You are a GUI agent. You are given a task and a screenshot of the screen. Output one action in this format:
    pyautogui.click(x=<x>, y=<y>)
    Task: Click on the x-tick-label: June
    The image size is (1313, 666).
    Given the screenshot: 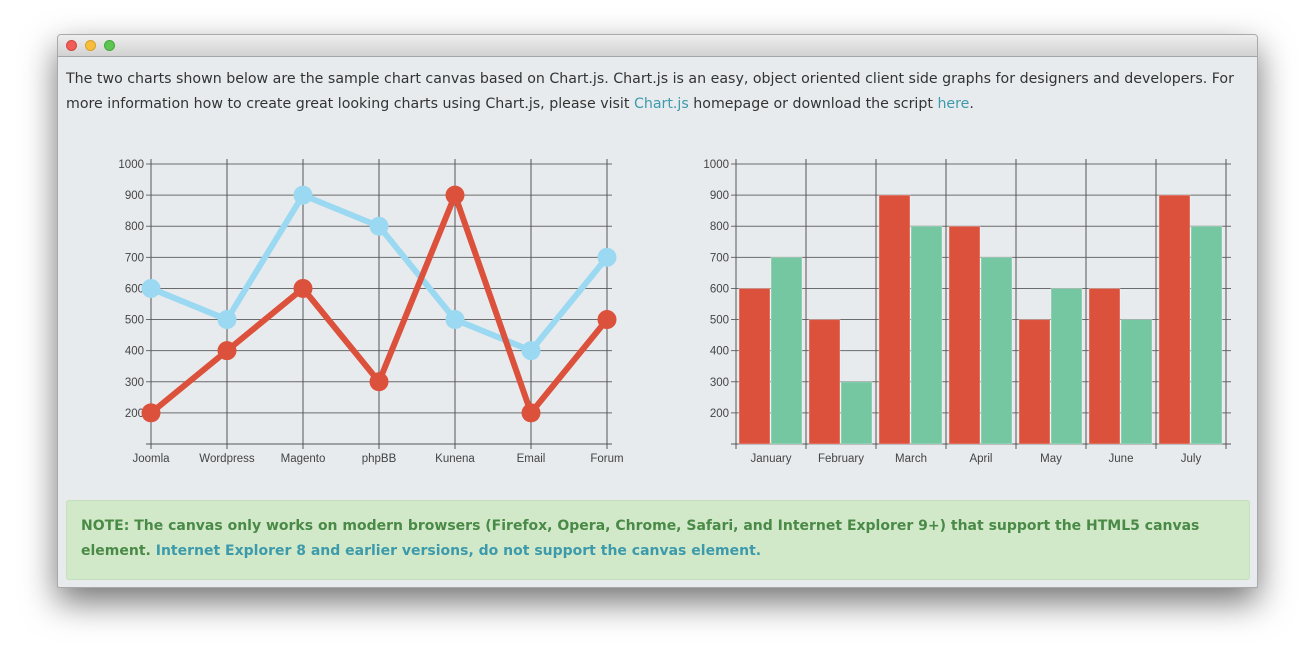 What is the action you would take?
    pyautogui.click(x=1121, y=459)
    